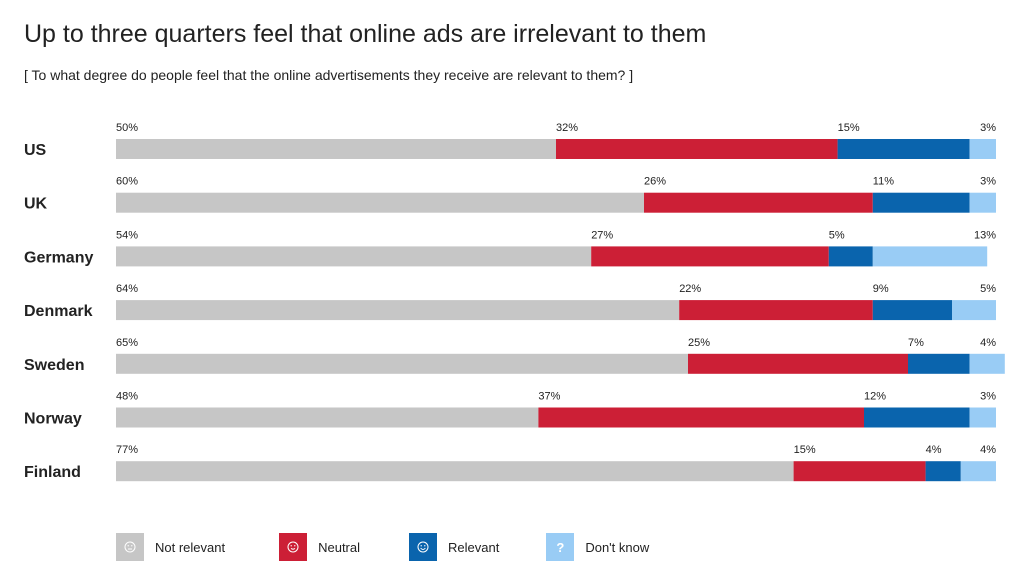  Describe the element at coordinates (875, 397) in the screenshot. I see `value-label-norway-relevant: 12%` at that location.